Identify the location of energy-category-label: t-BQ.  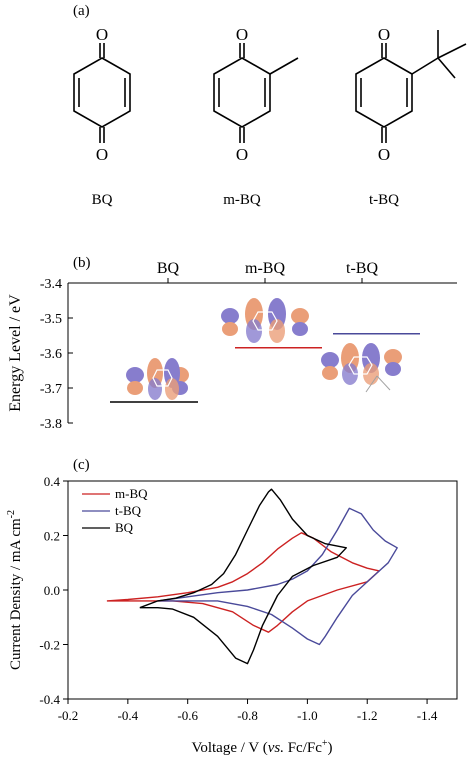
(362, 268).